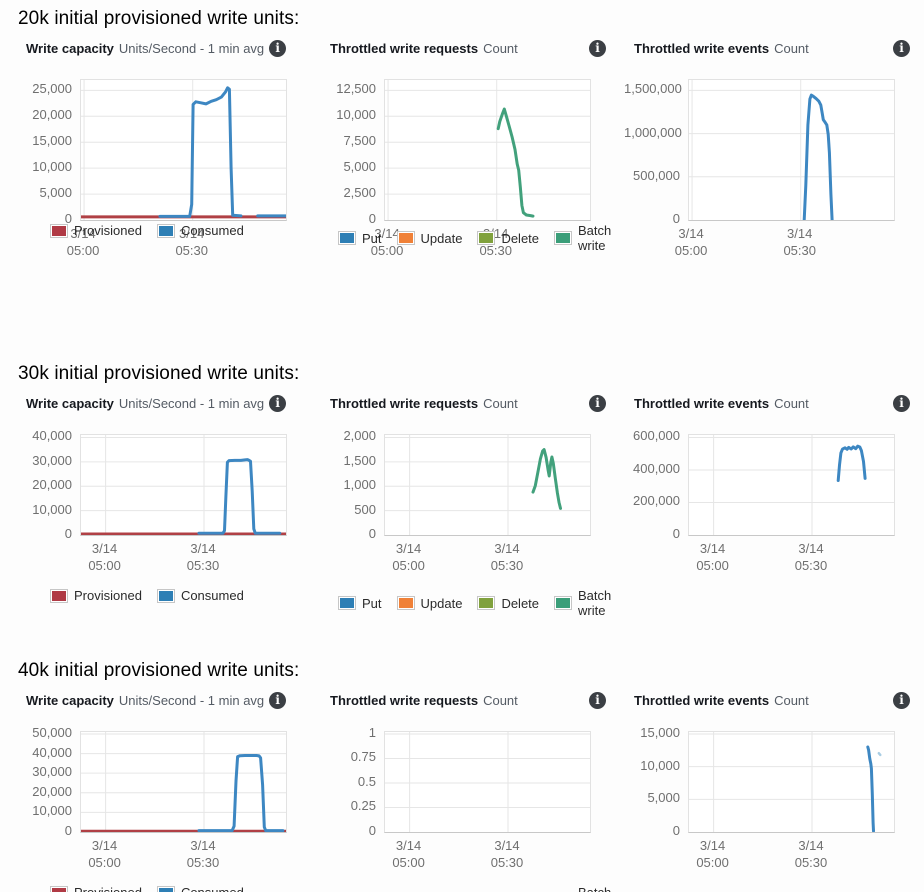 The height and width of the screenshot is (892, 924). I want to click on y-axis-label: 0.5, so click(366, 781).